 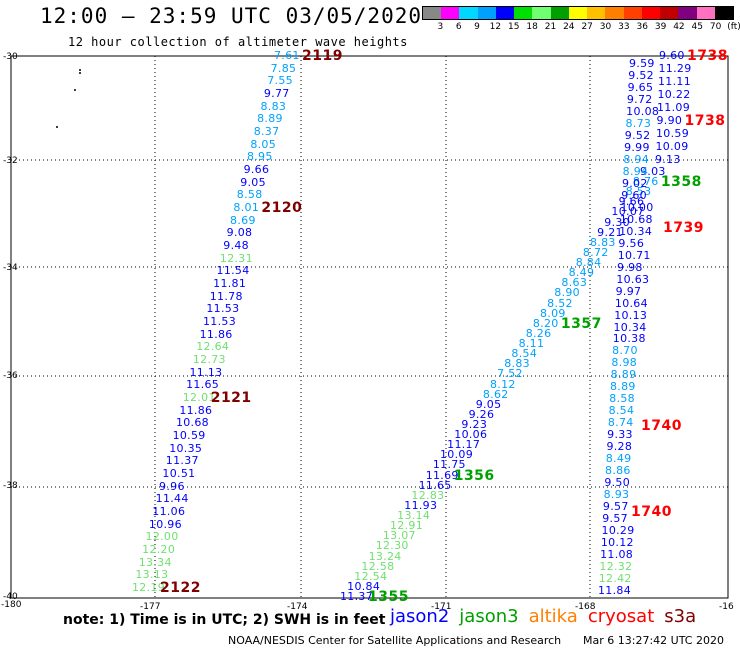 What do you see at coordinates (673, 107) in the screenshot?
I see `wave-height-value: 11.09` at bounding box center [673, 107].